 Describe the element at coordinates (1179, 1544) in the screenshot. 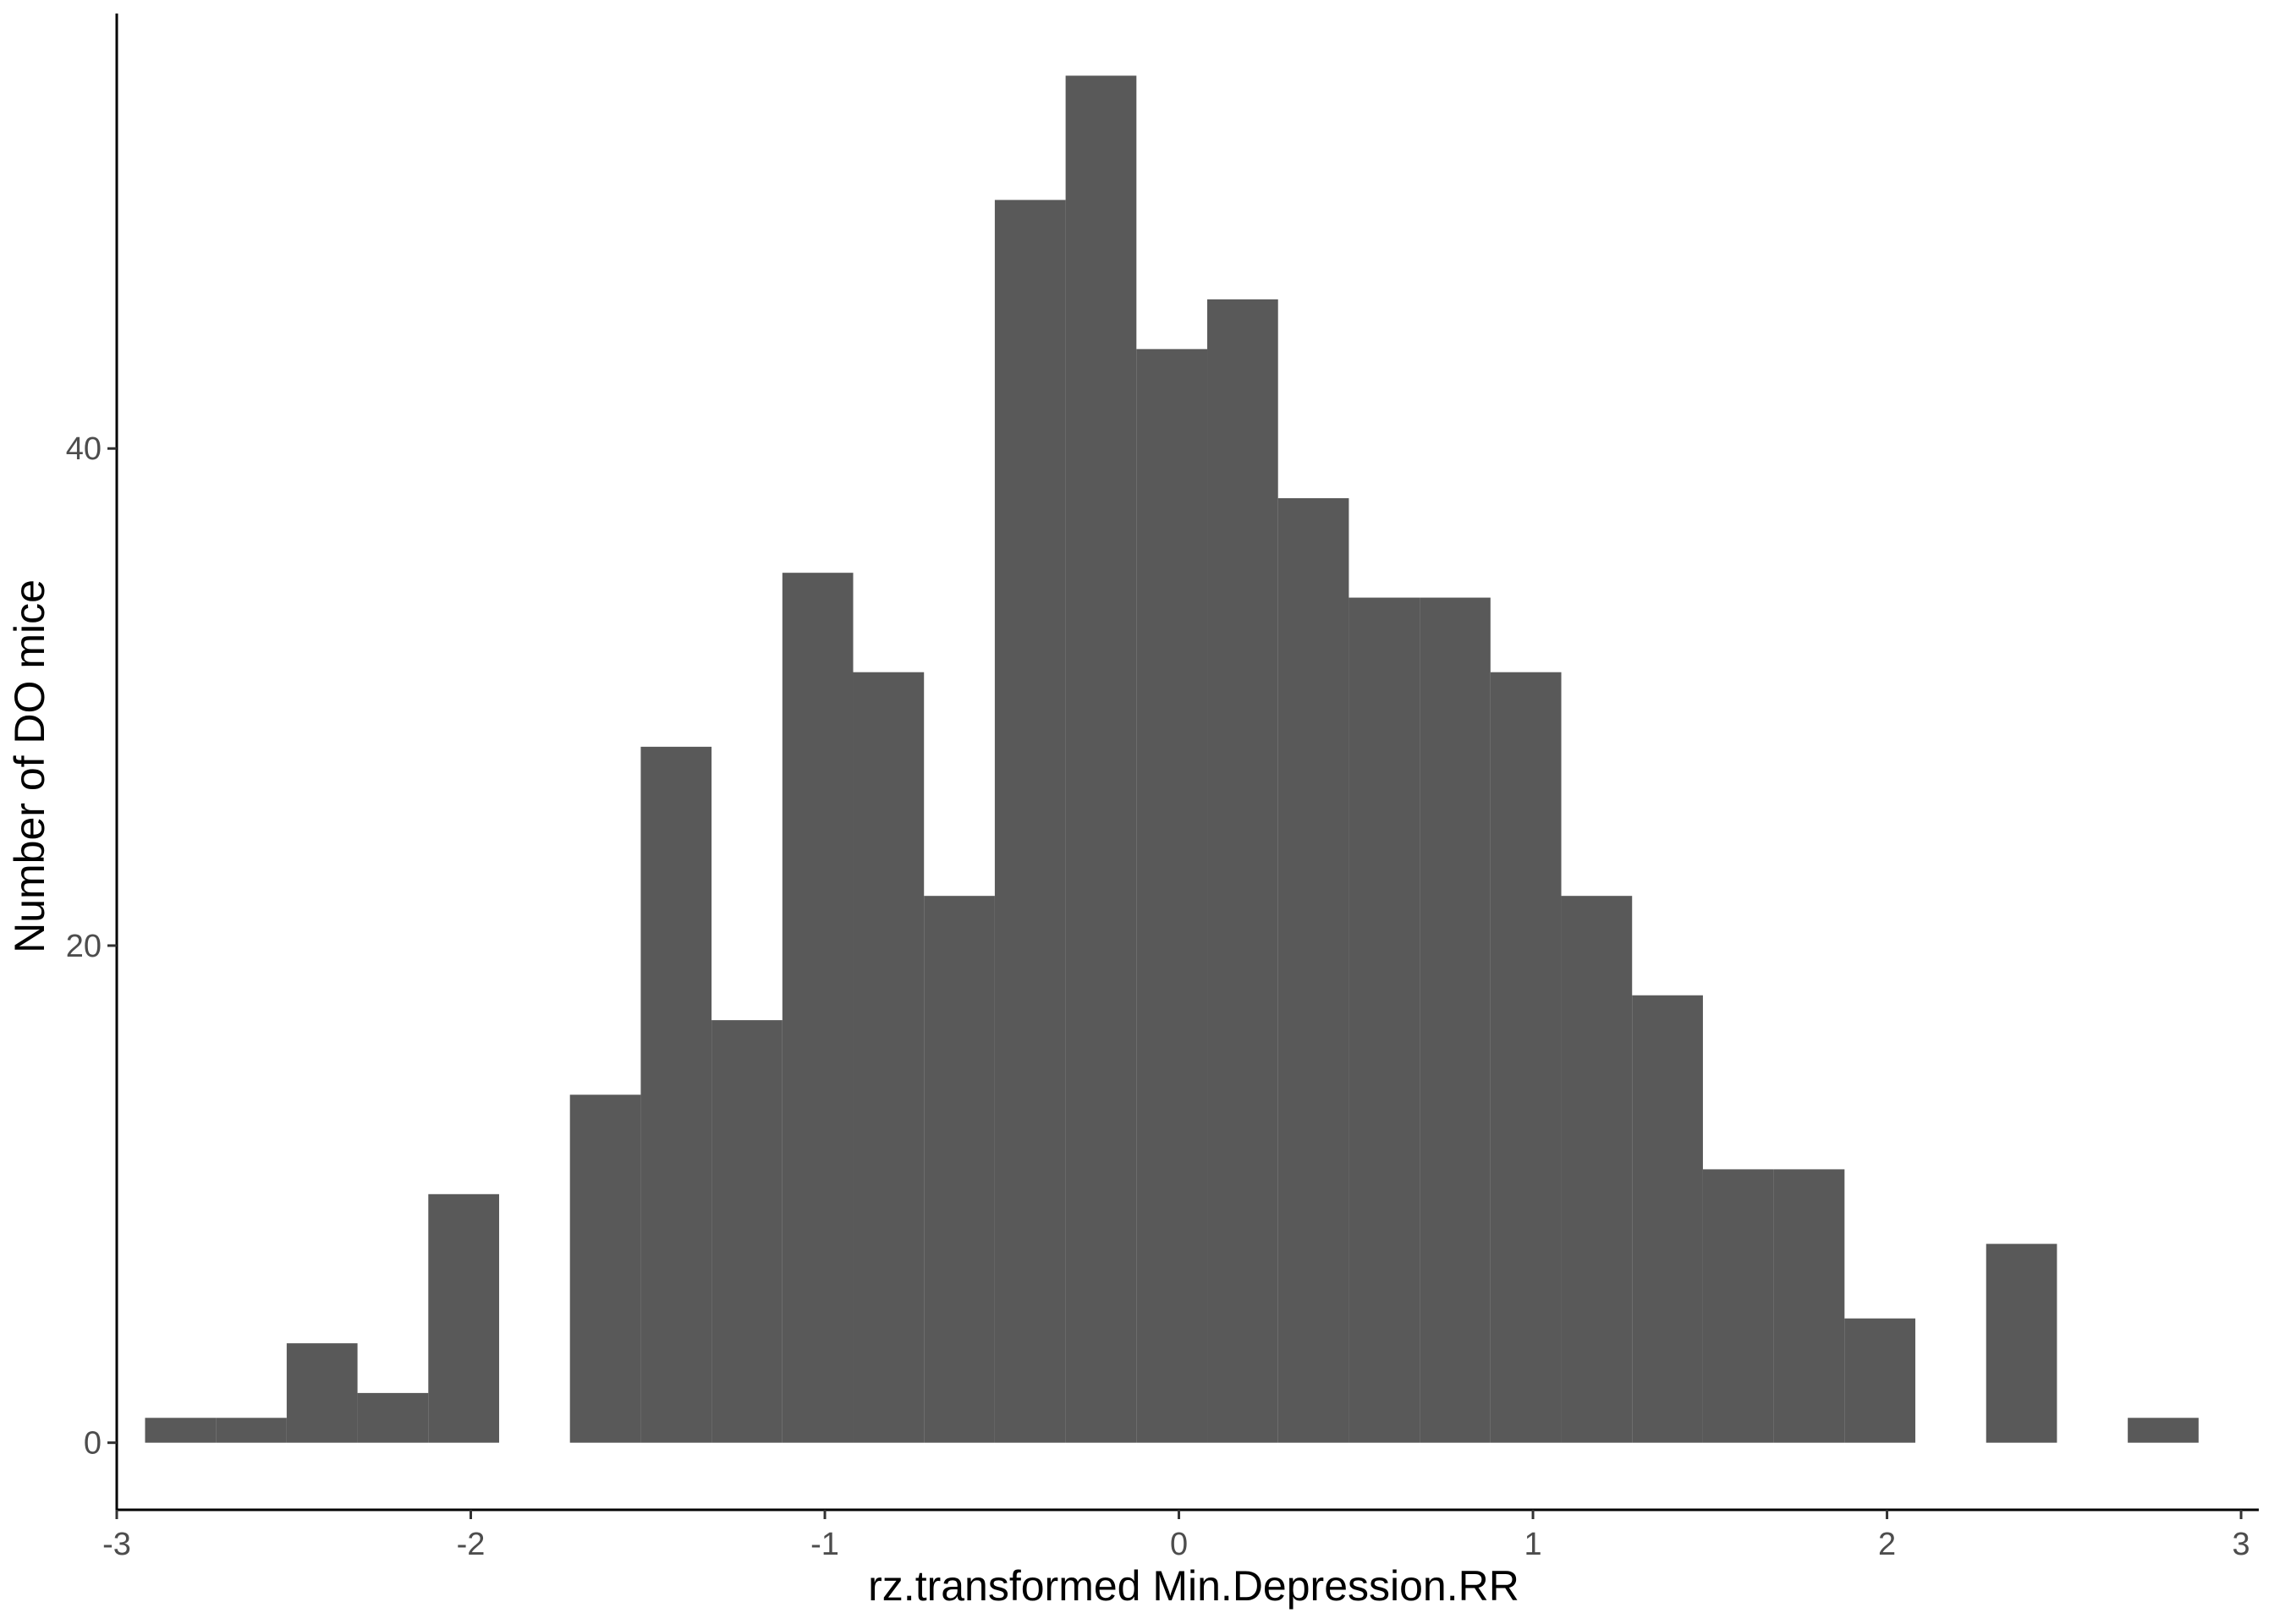

I see `x-tick-label: 0` at that location.